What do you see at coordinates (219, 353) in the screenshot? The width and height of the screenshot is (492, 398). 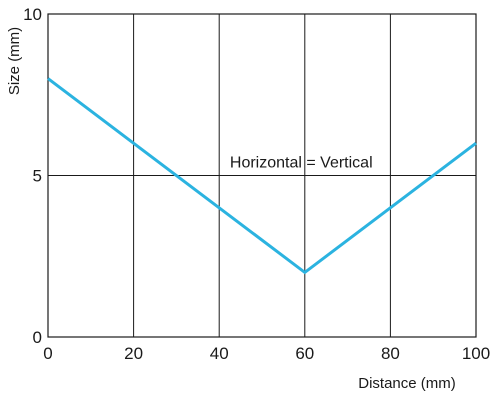 I see `x-tick-label: 40` at bounding box center [219, 353].